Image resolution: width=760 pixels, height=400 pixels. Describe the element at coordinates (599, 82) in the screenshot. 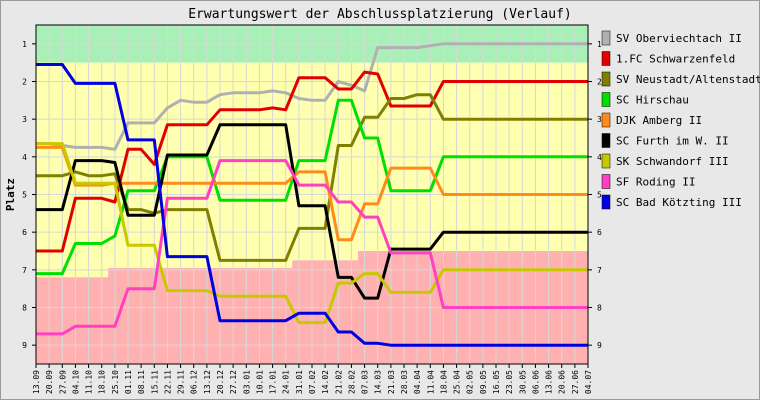

I see `y-tick-label-right: 2` at that location.